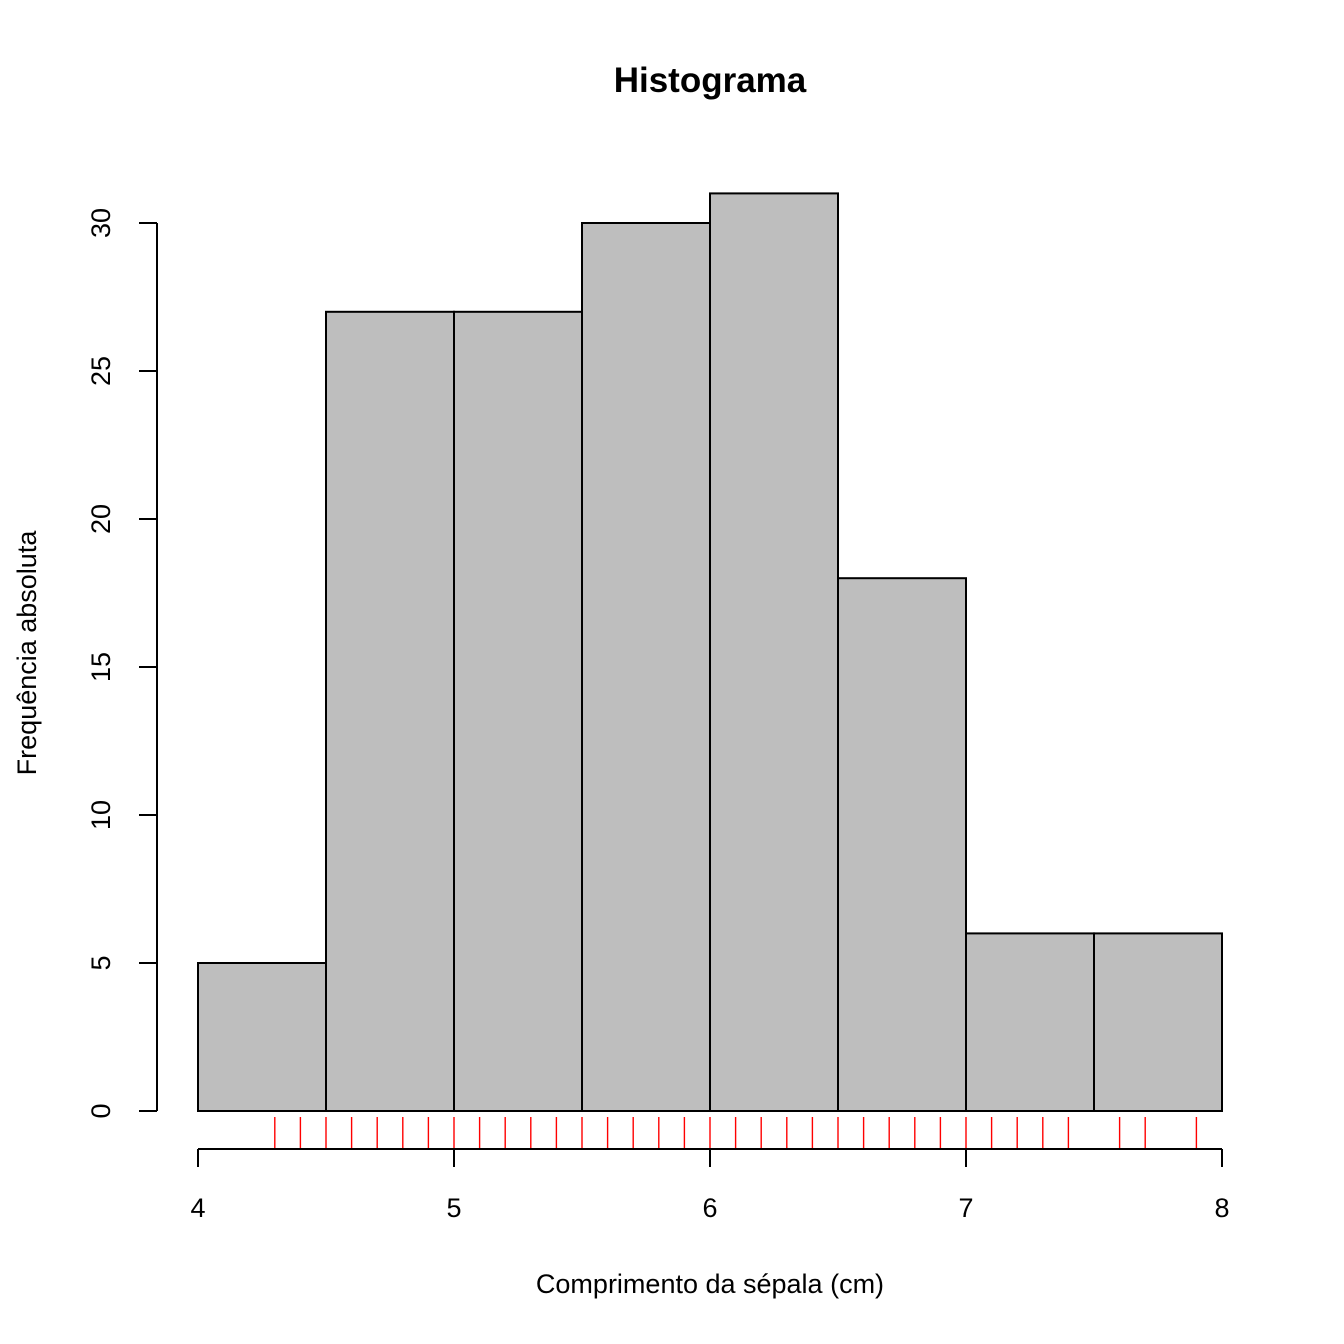 This screenshot has width=1344, height=1344. Describe the element at coordinates (1221, 1208) in the screenshot. I see `x-tick-label-5: 8` at that location.